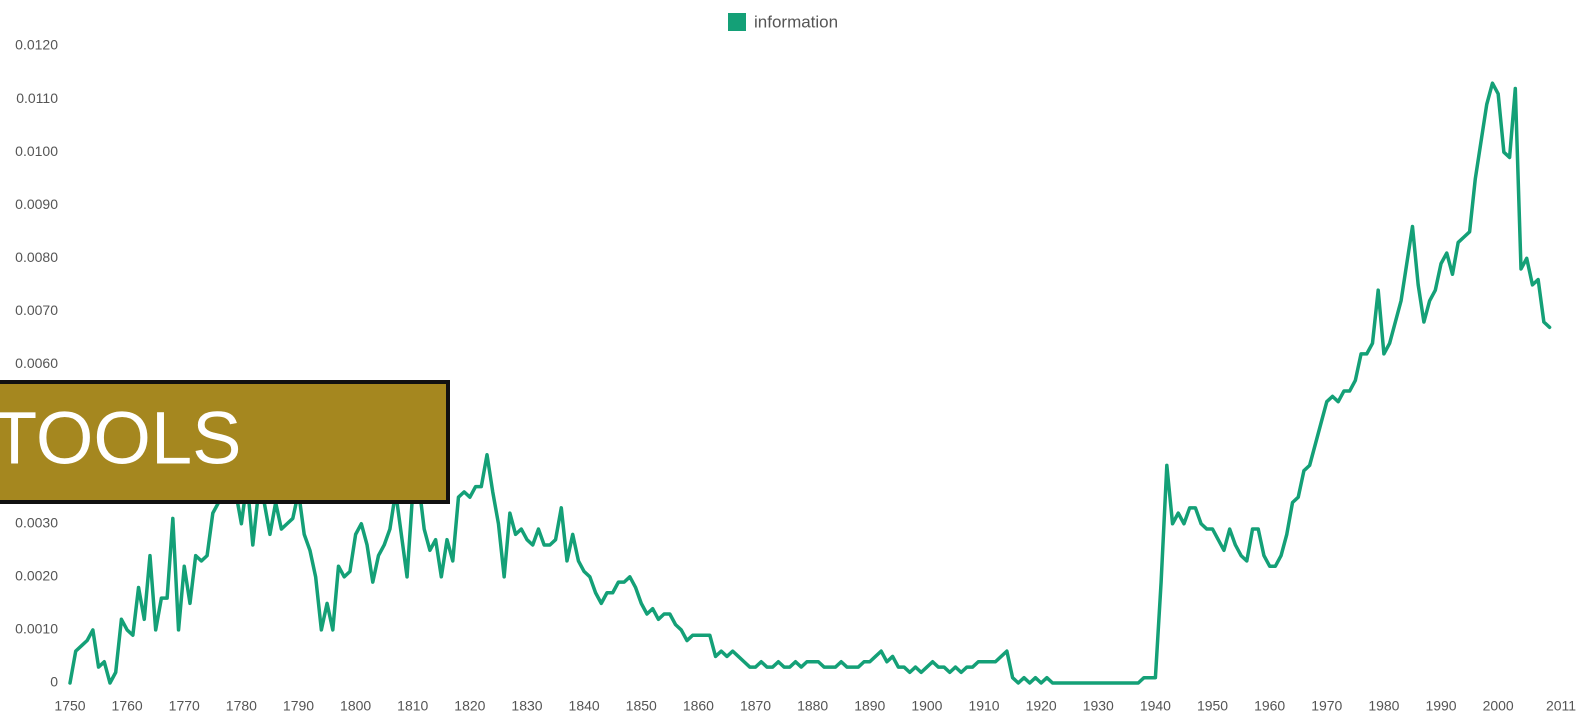 This screenshot has height=720, width=1579. I want to click on x-tick-label: 1990, so click(1440, 706).